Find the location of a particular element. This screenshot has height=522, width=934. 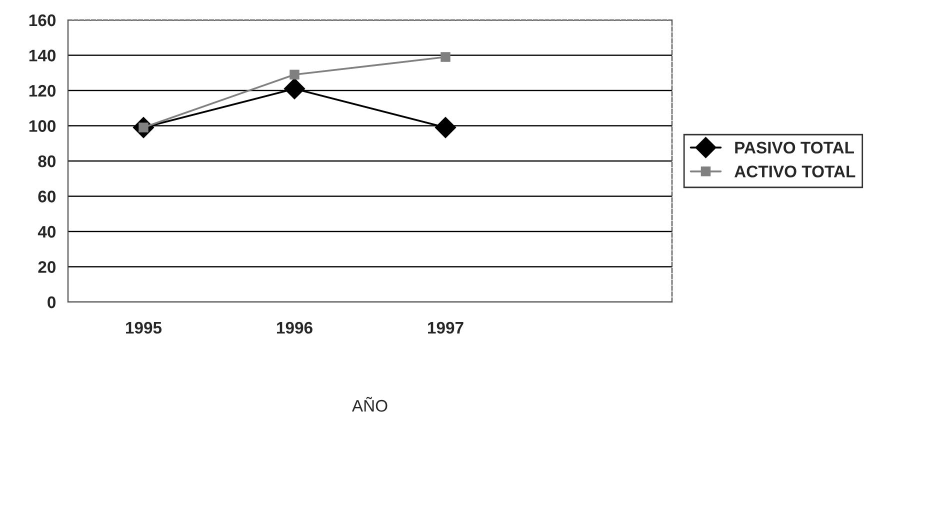

y-tick-label: 60 is located at coordinates (47, 196).